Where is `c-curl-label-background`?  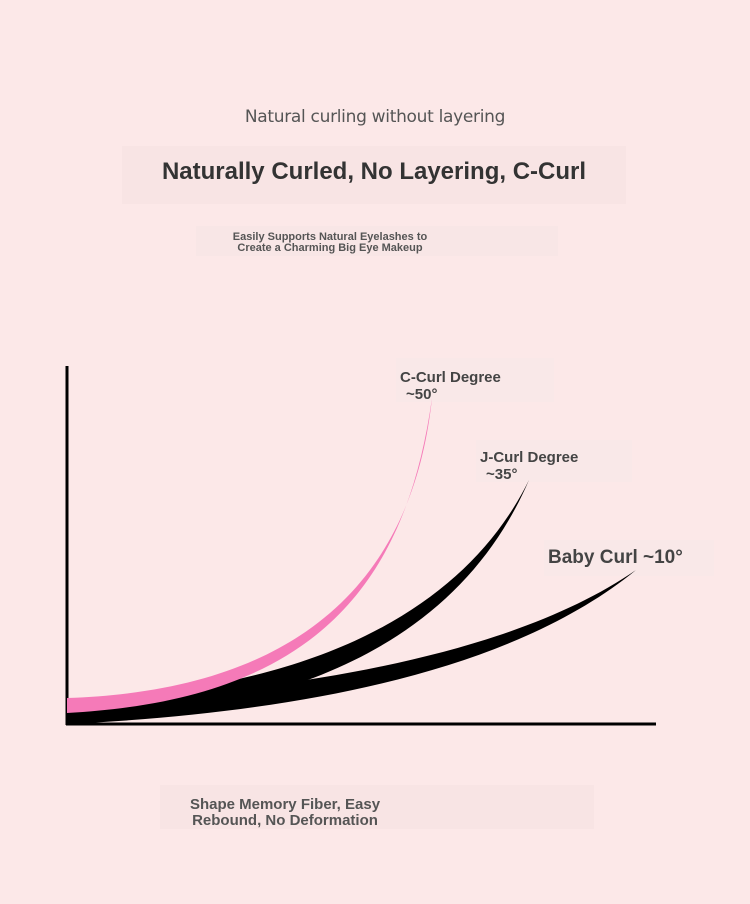
c-curl-label-background is located at coordinates (475, 380).